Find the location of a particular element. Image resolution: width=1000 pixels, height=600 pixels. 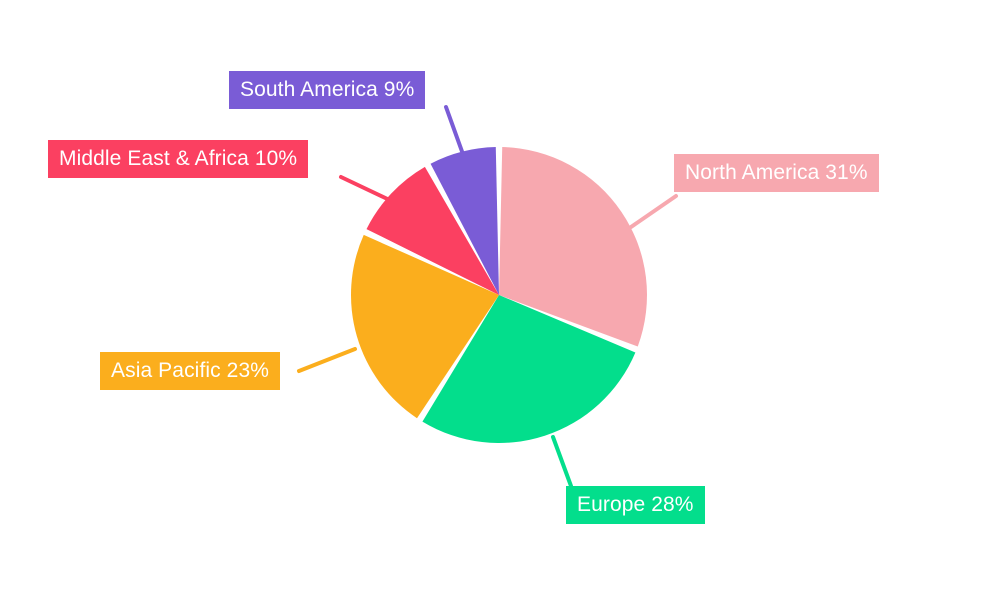

leader-line-asia-pacific is located at coordinates (327, 360).